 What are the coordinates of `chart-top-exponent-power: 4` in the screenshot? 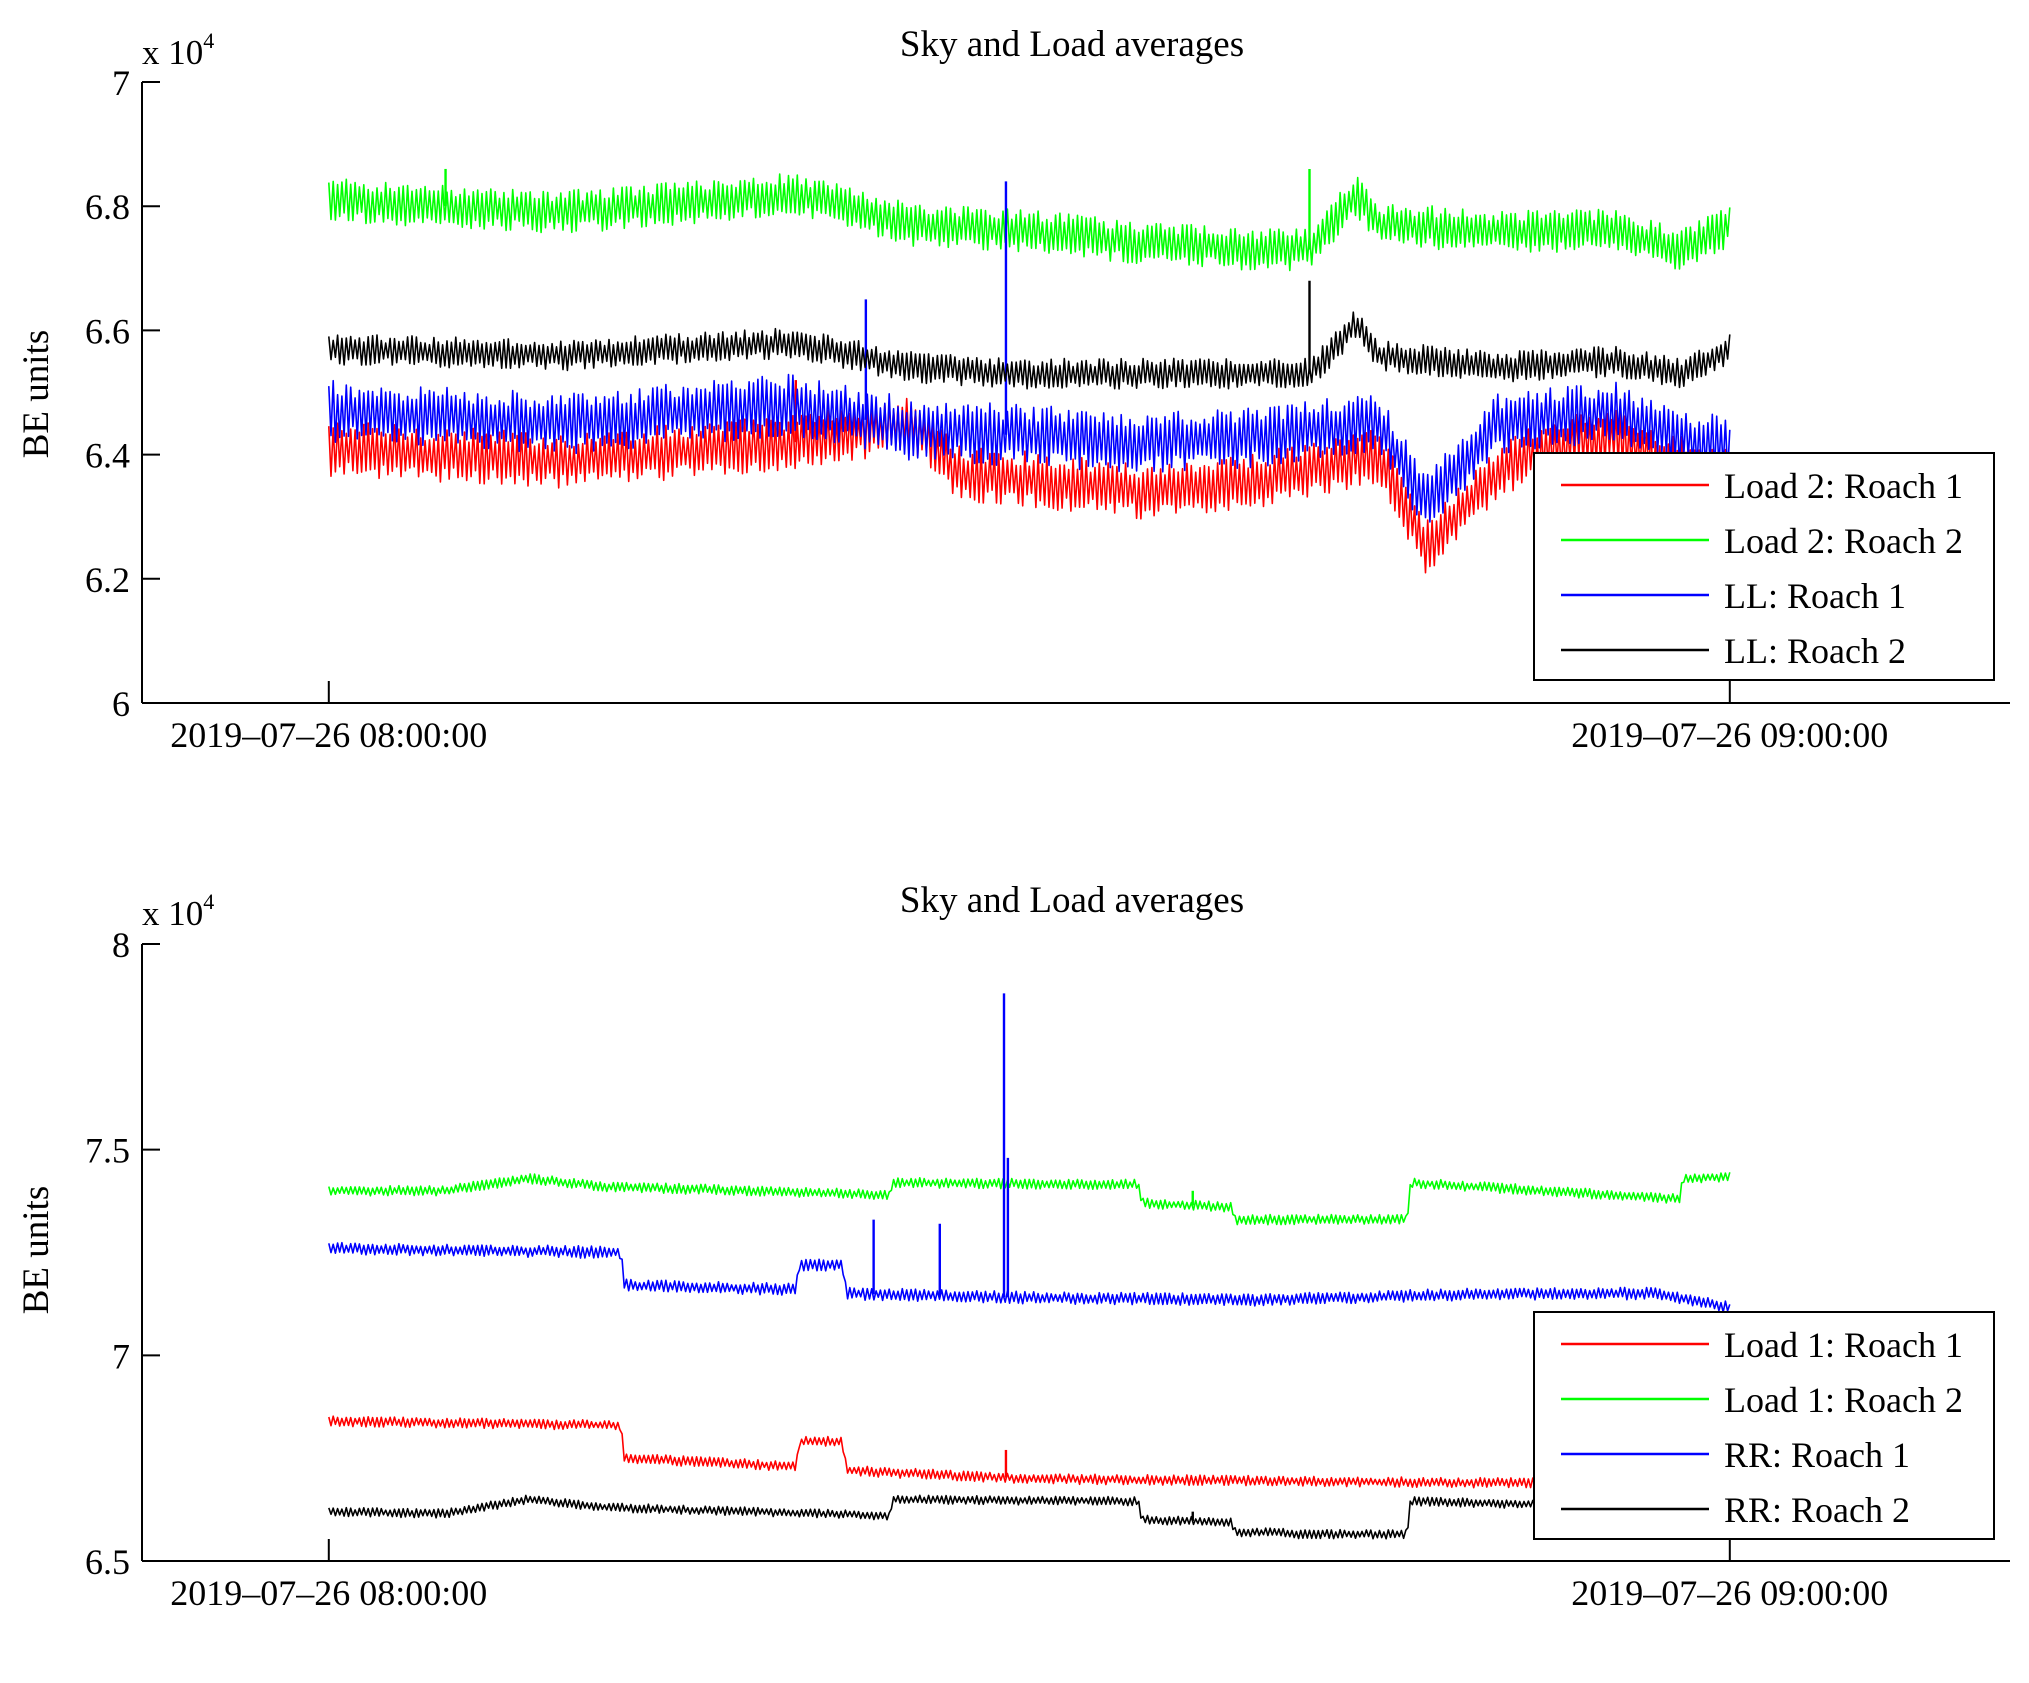 It's located at (208, 40).